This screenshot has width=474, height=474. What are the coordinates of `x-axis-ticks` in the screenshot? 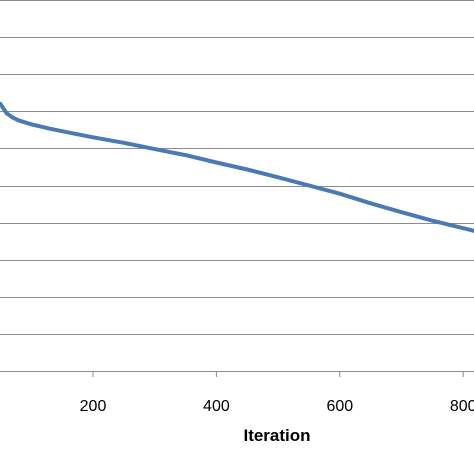 It's located at (278, 374).